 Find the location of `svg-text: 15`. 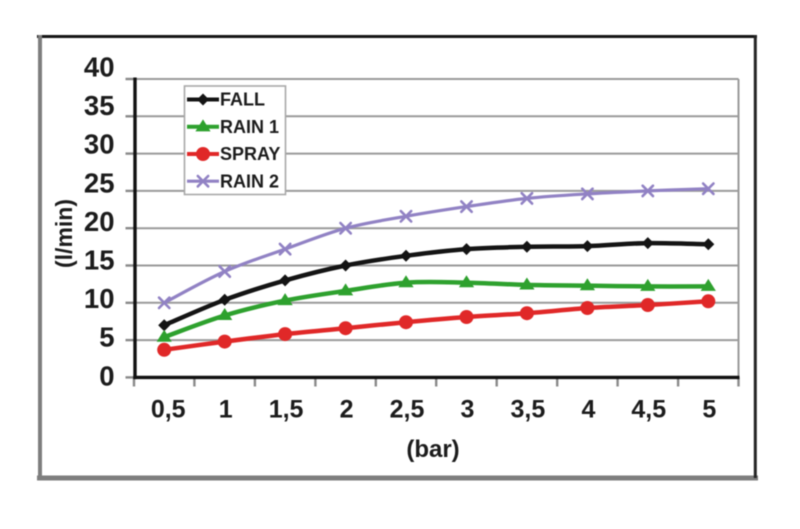

svg-text: 15 is located at coordinates (99, 260).